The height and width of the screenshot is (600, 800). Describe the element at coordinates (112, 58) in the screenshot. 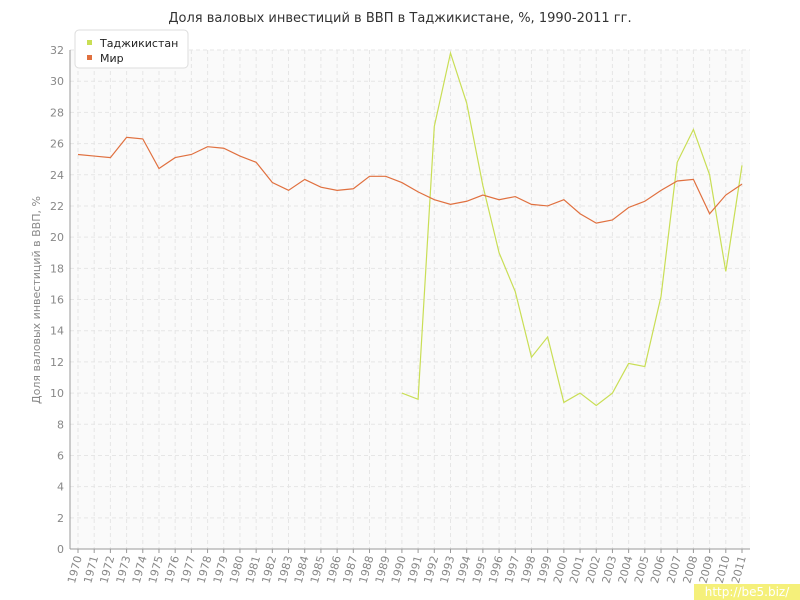

I see `legend-label: Мир` at that location.